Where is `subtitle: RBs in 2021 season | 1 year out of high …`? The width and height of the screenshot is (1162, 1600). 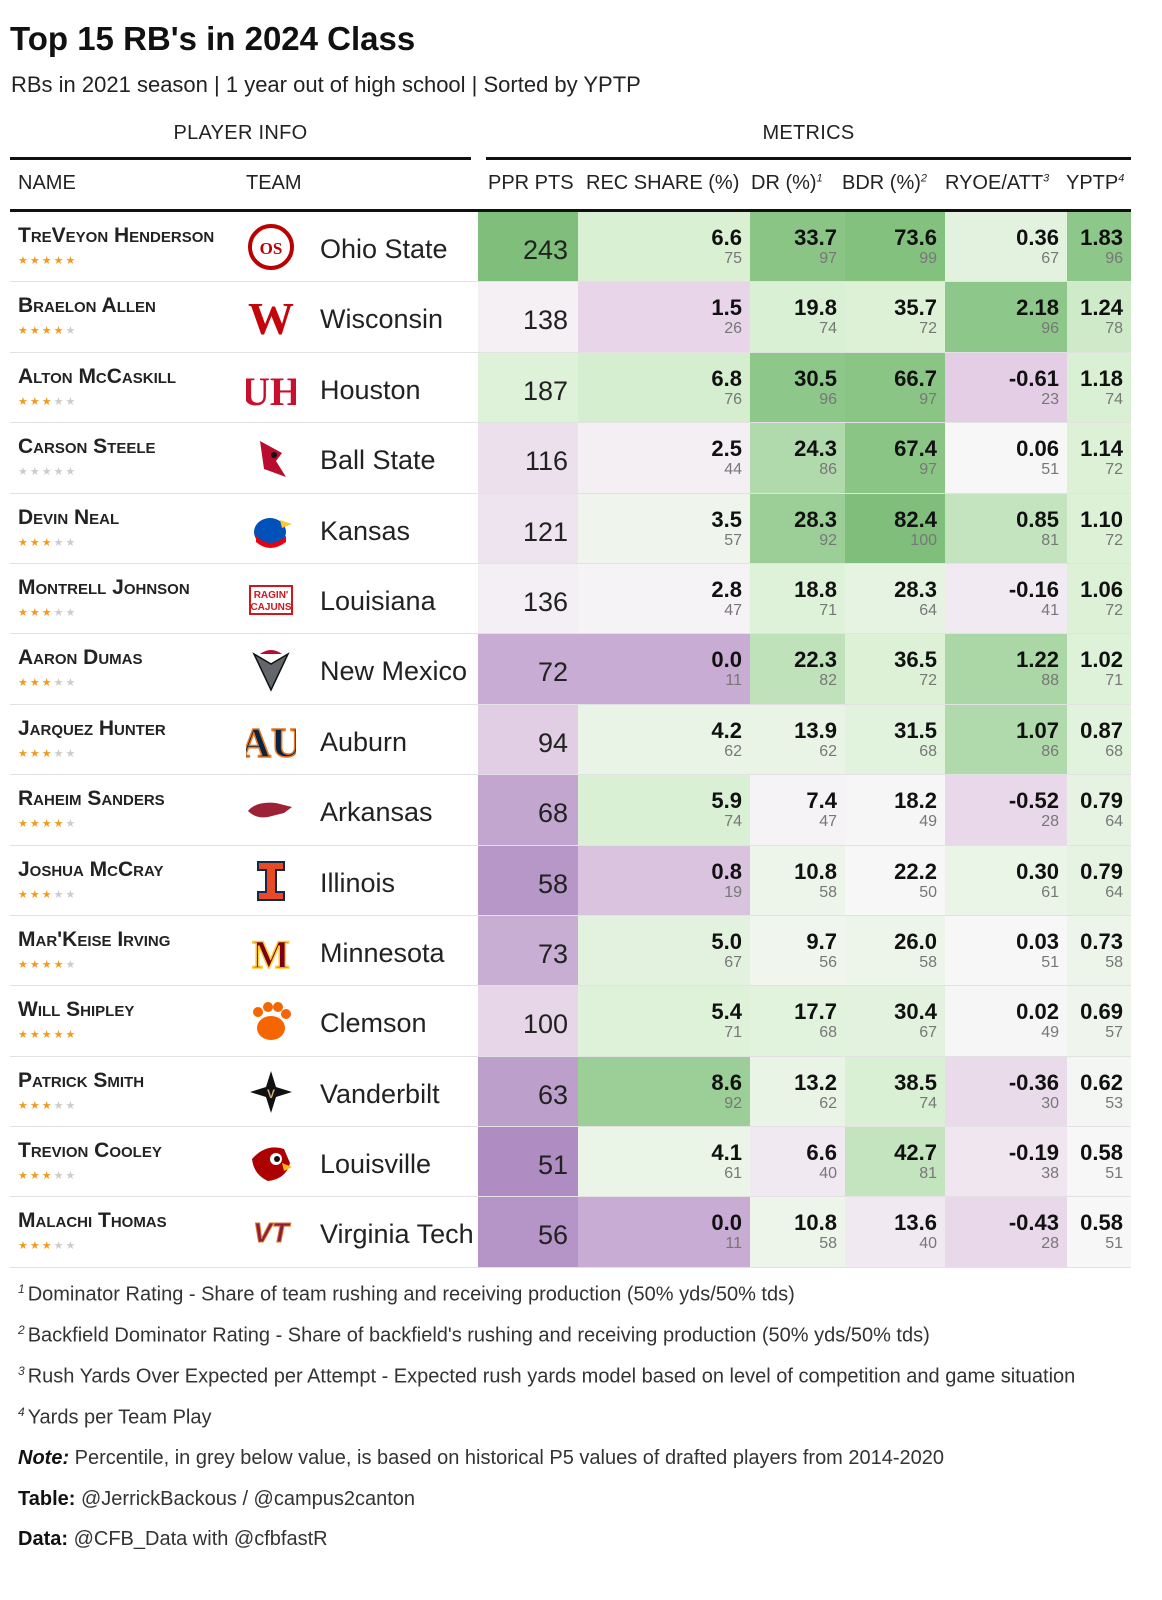 subtitle: RBs in 2021 season | 1 year out of high … is located at coordinates (326, 84).